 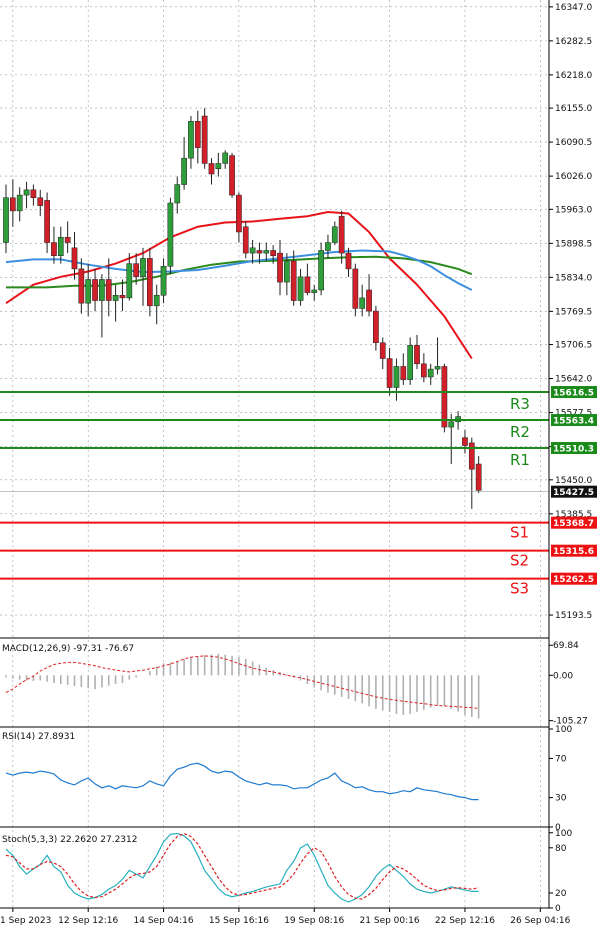 What do you see at coordinates (558, 909) in the screenshot?
I see `stoch-y-tick-label: 0` at bounding box center [558, 909].